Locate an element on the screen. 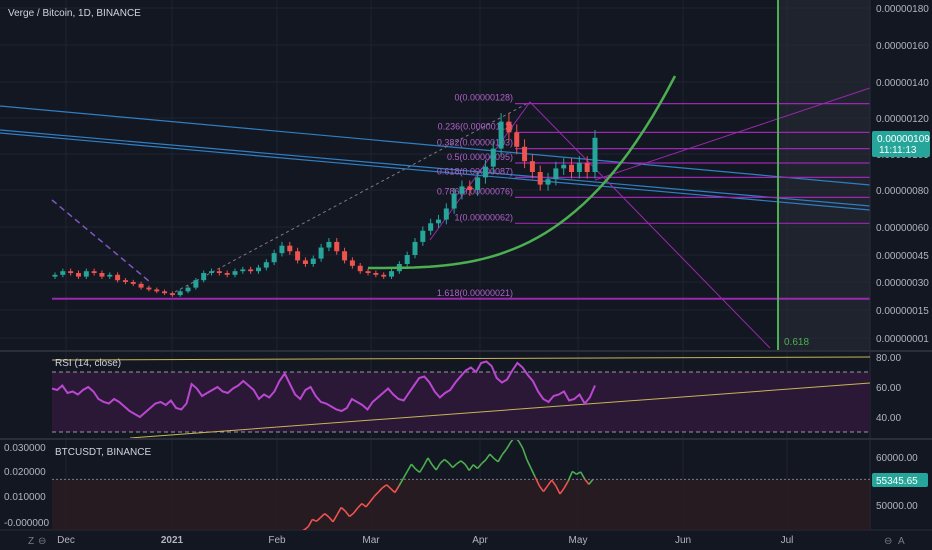 This screenshot has height=550, width=932. auto-scale-icon: A is located at coordinates (901, 541).